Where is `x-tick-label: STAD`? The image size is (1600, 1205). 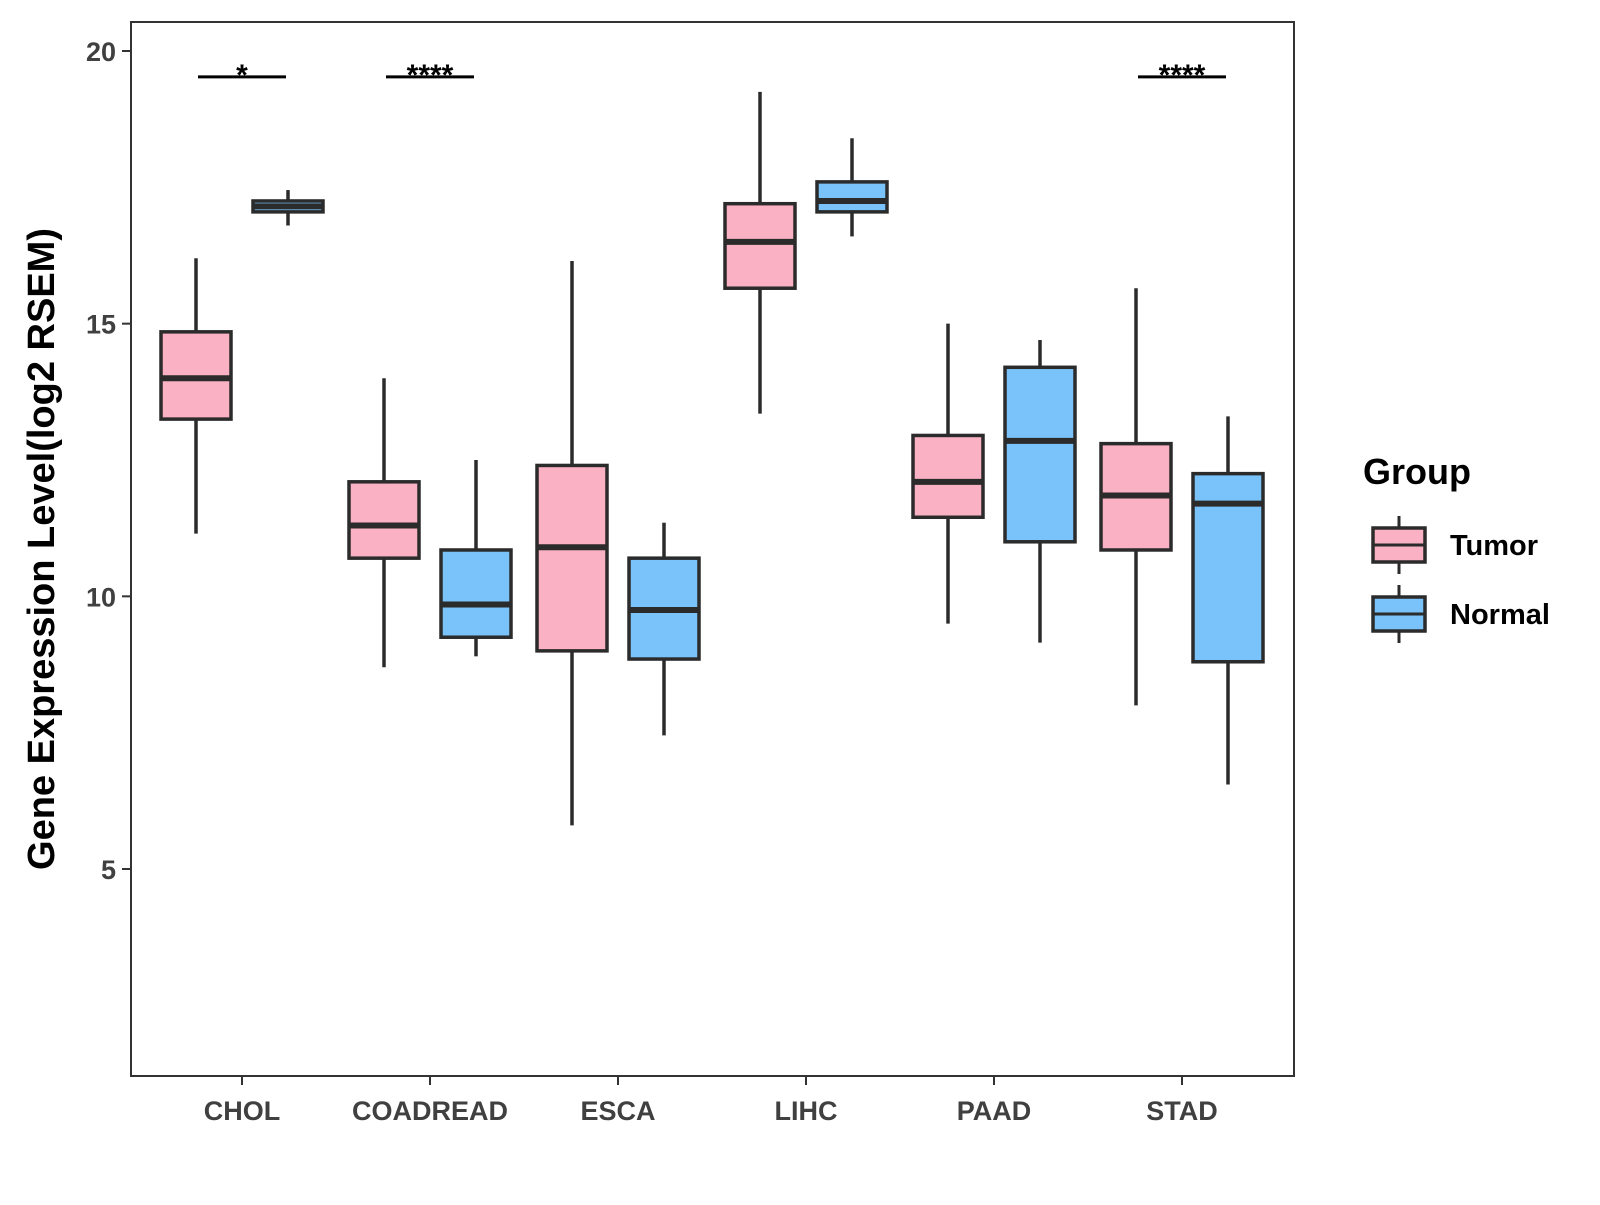 x-tick-label: STAD is located at coordinates (1182, 1111).